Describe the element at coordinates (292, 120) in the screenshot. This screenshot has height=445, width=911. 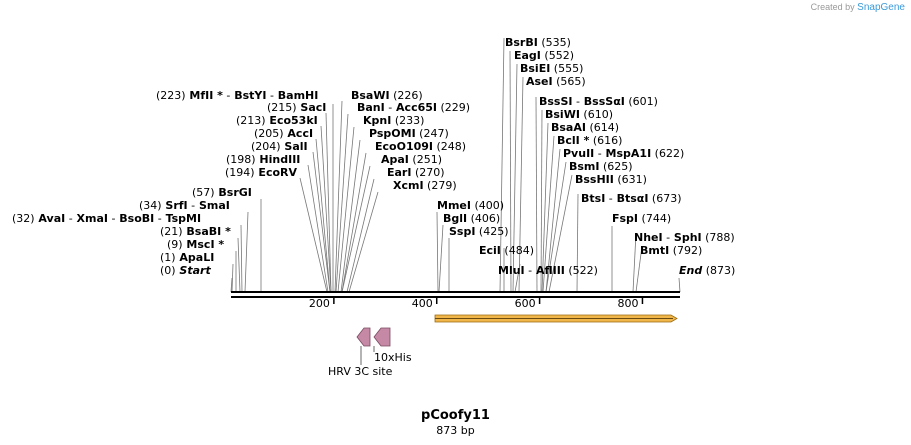
I see `enzyme-name: Eco53kI` at that location.